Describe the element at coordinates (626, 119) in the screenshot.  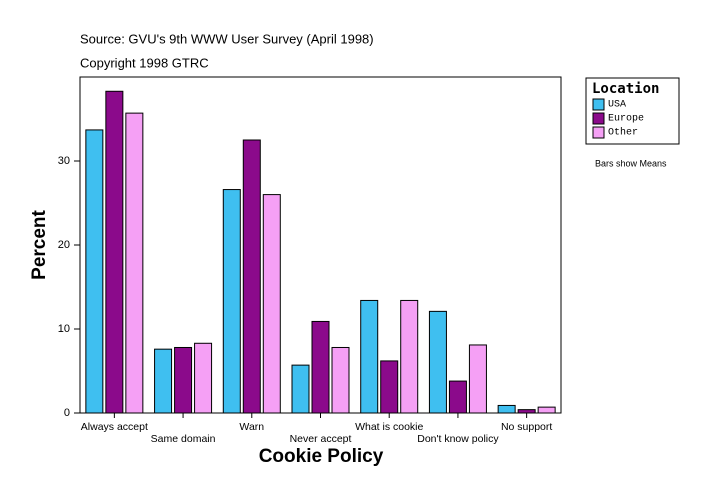
I see `legend-label: Europe` at that location.